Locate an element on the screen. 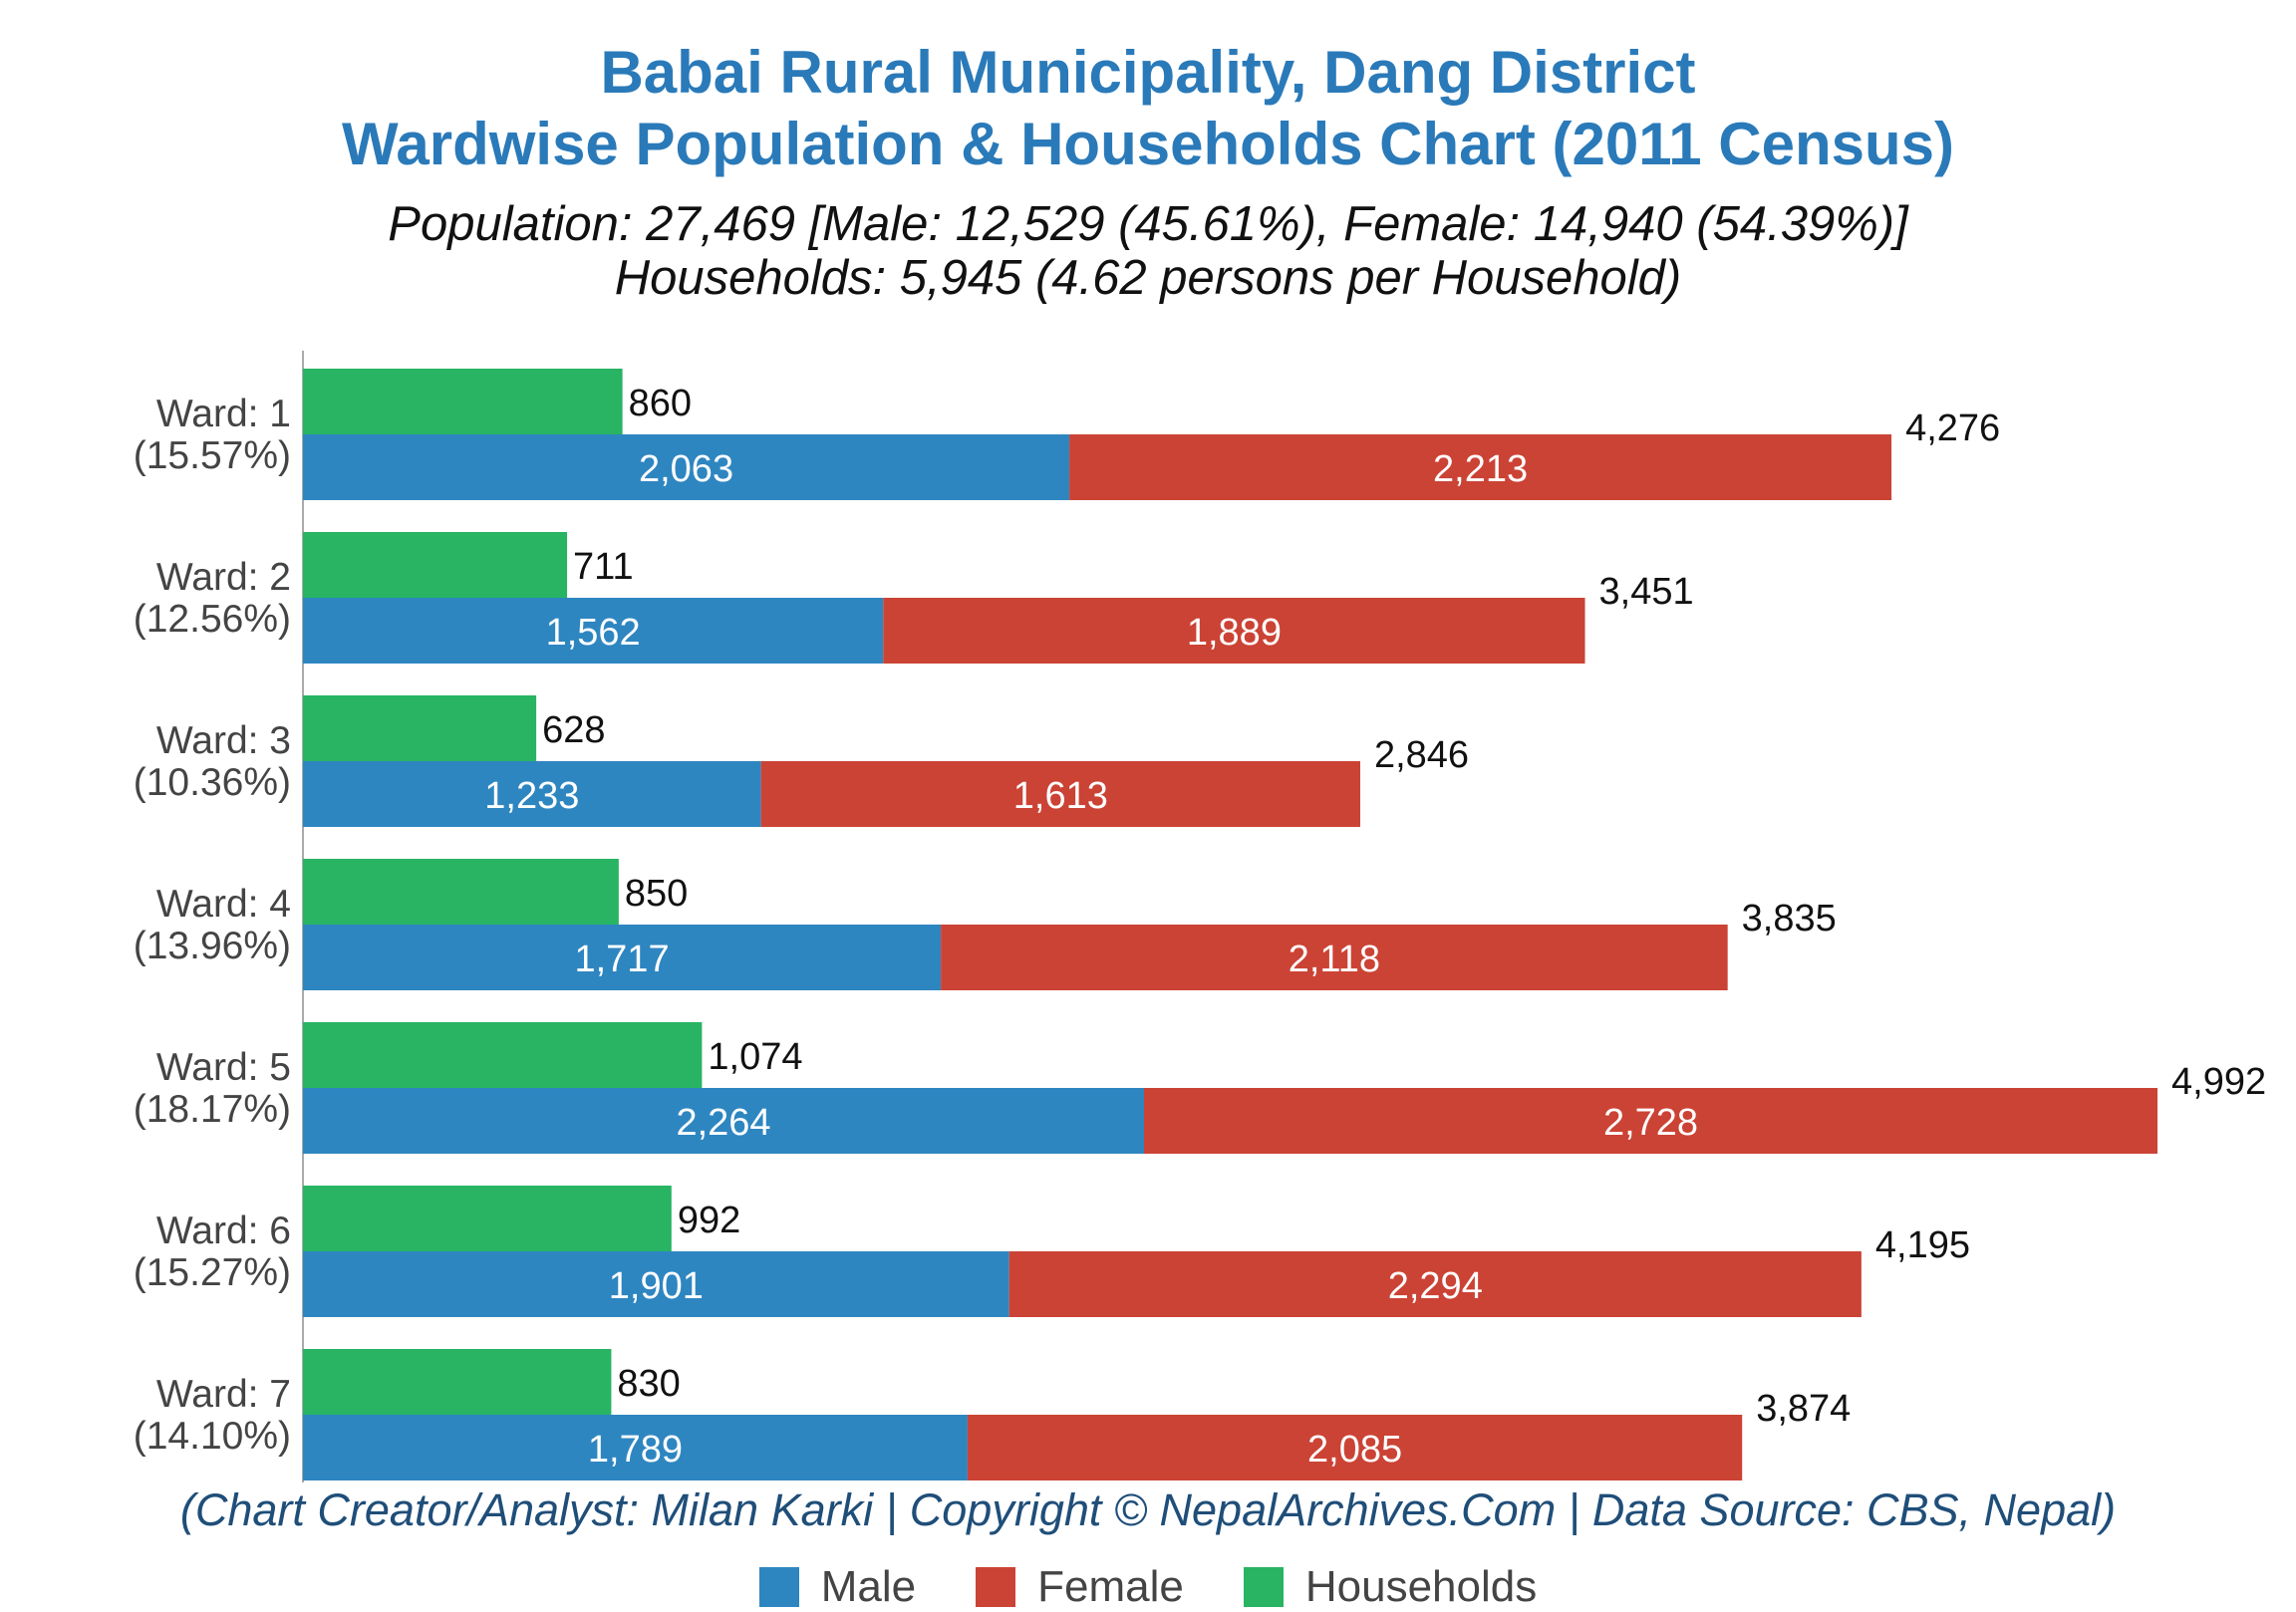 Image resolution: width=2296 pixels, height=1612 pixels. female-value-label: 2,118 is located at coordinates (1334, 959).